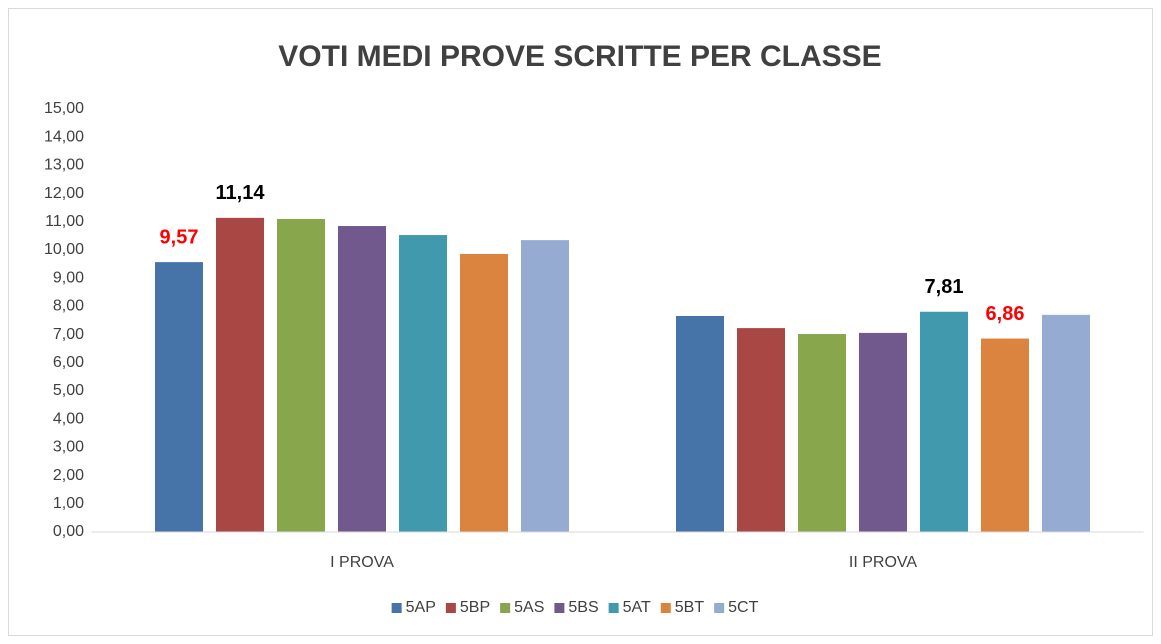  I want to click on y-tick-label: 5,00, so click(68, 390).